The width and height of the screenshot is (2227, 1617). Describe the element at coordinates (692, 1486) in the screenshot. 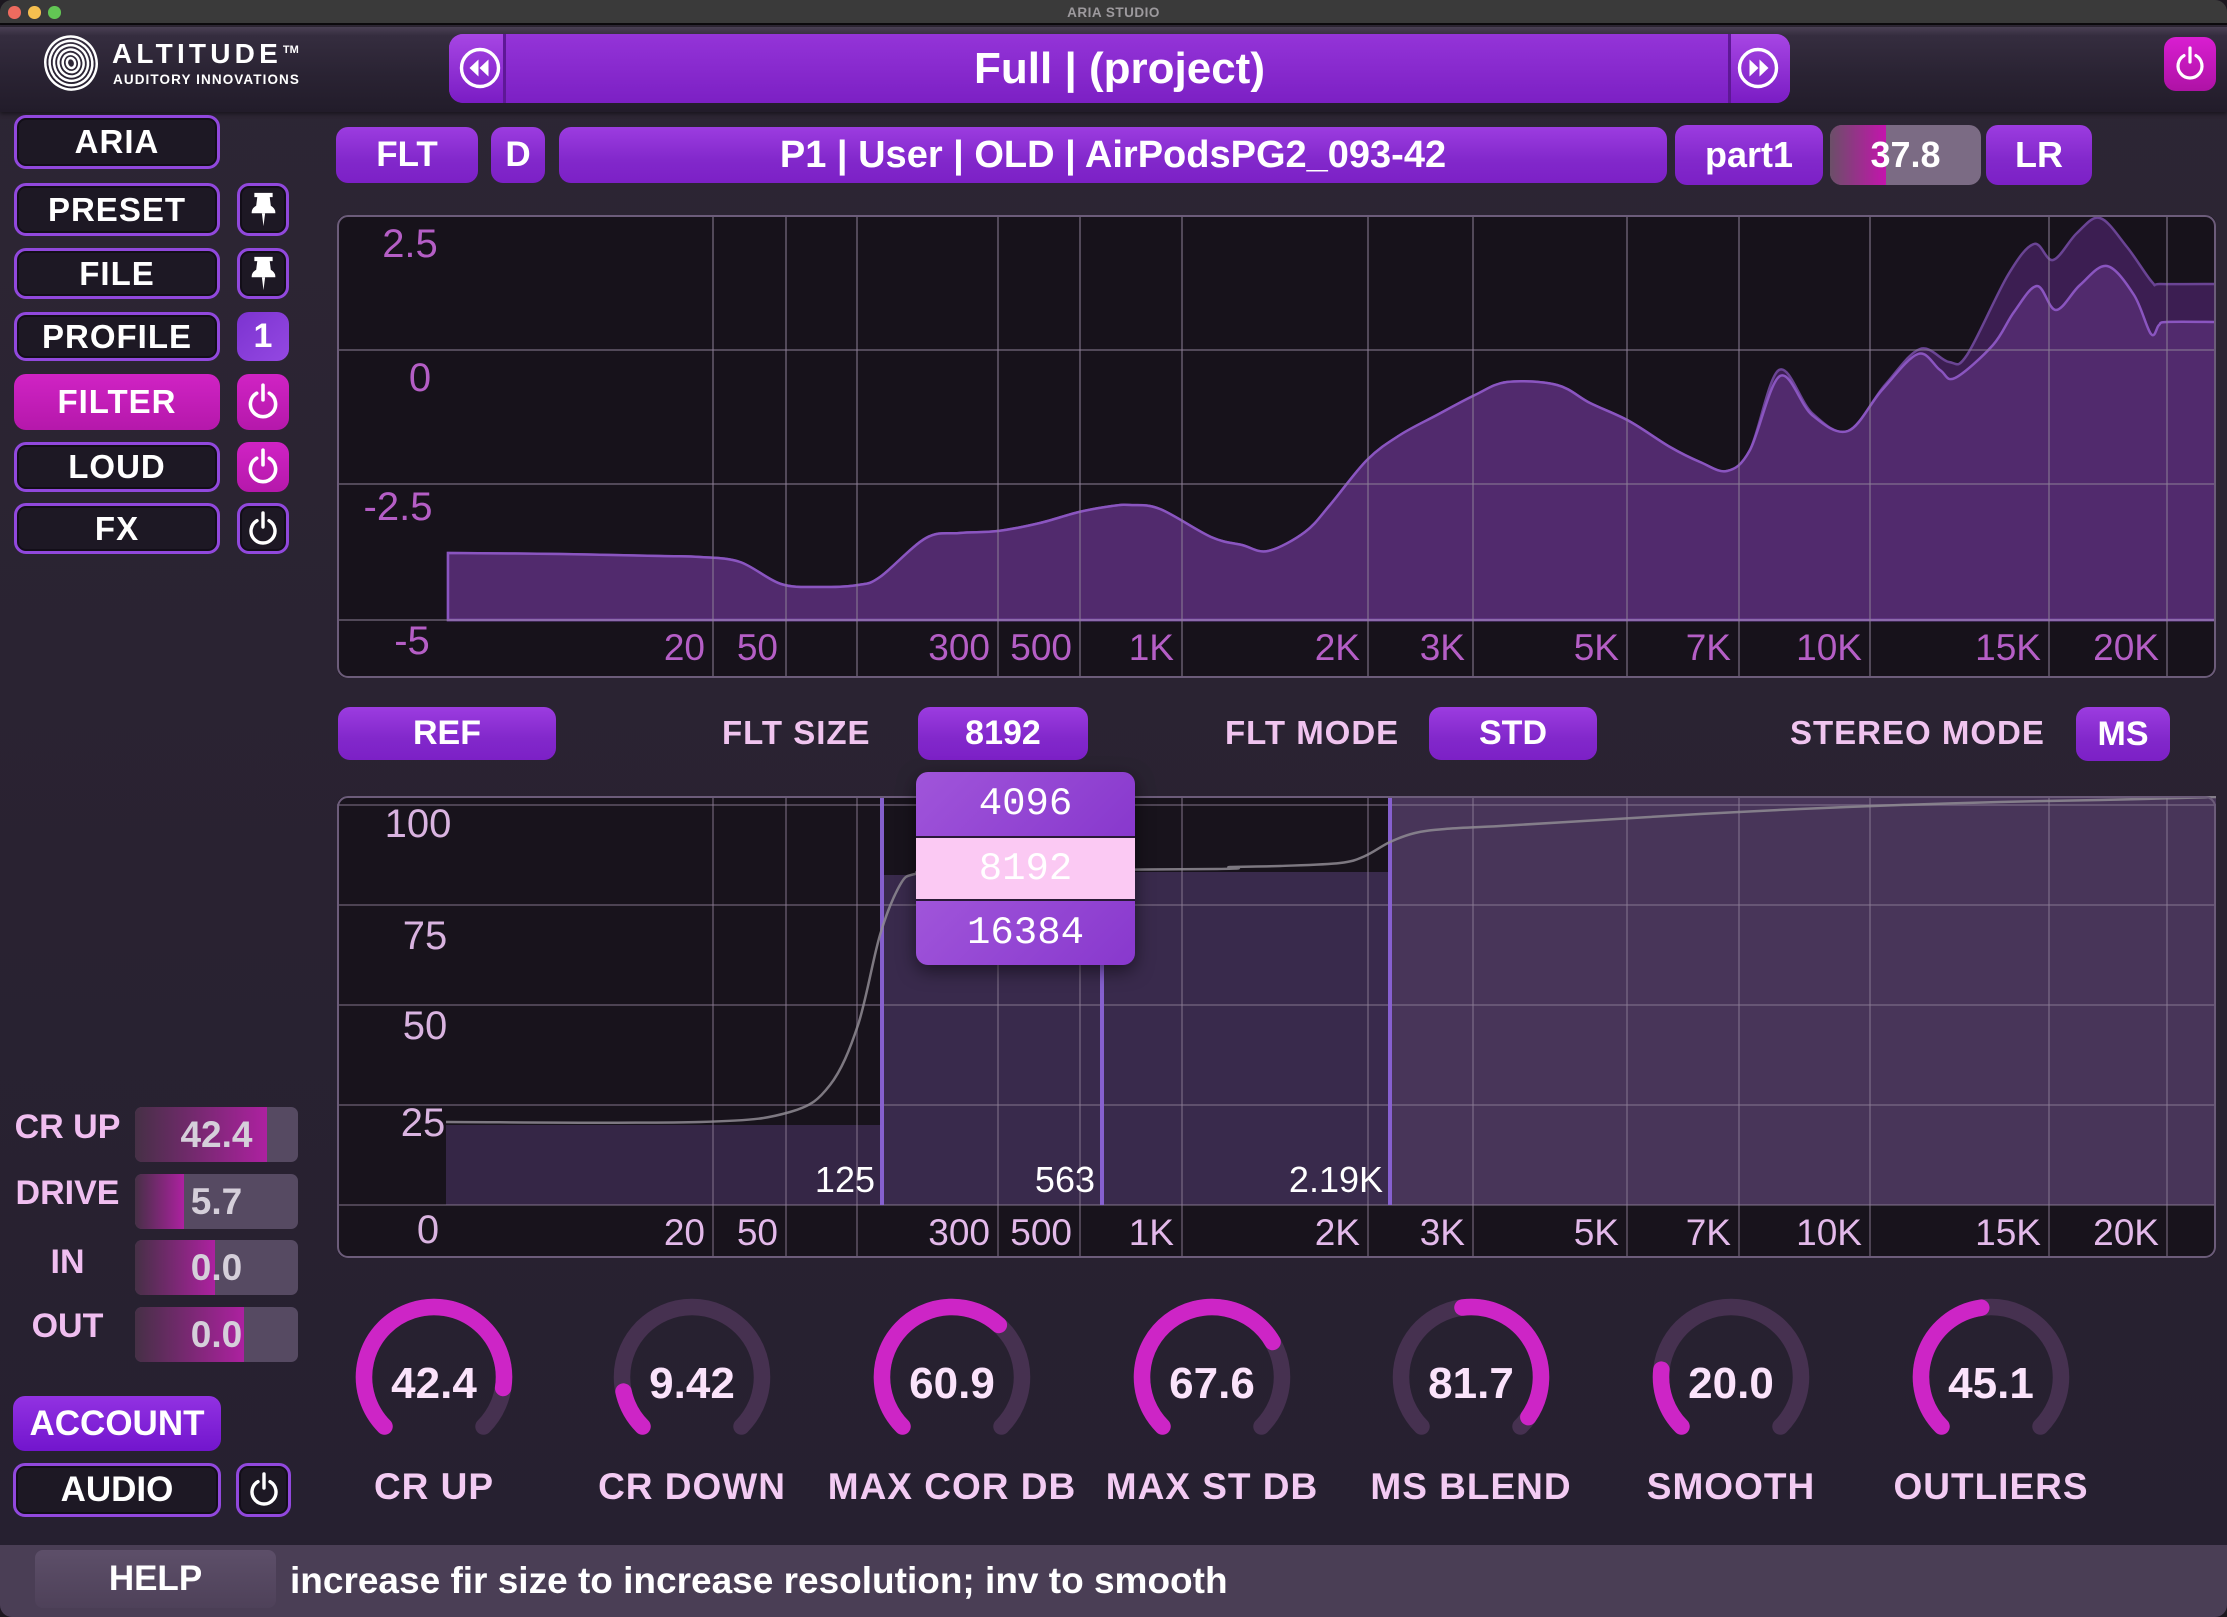

I see `svg-text: CR DOWN` at that location.